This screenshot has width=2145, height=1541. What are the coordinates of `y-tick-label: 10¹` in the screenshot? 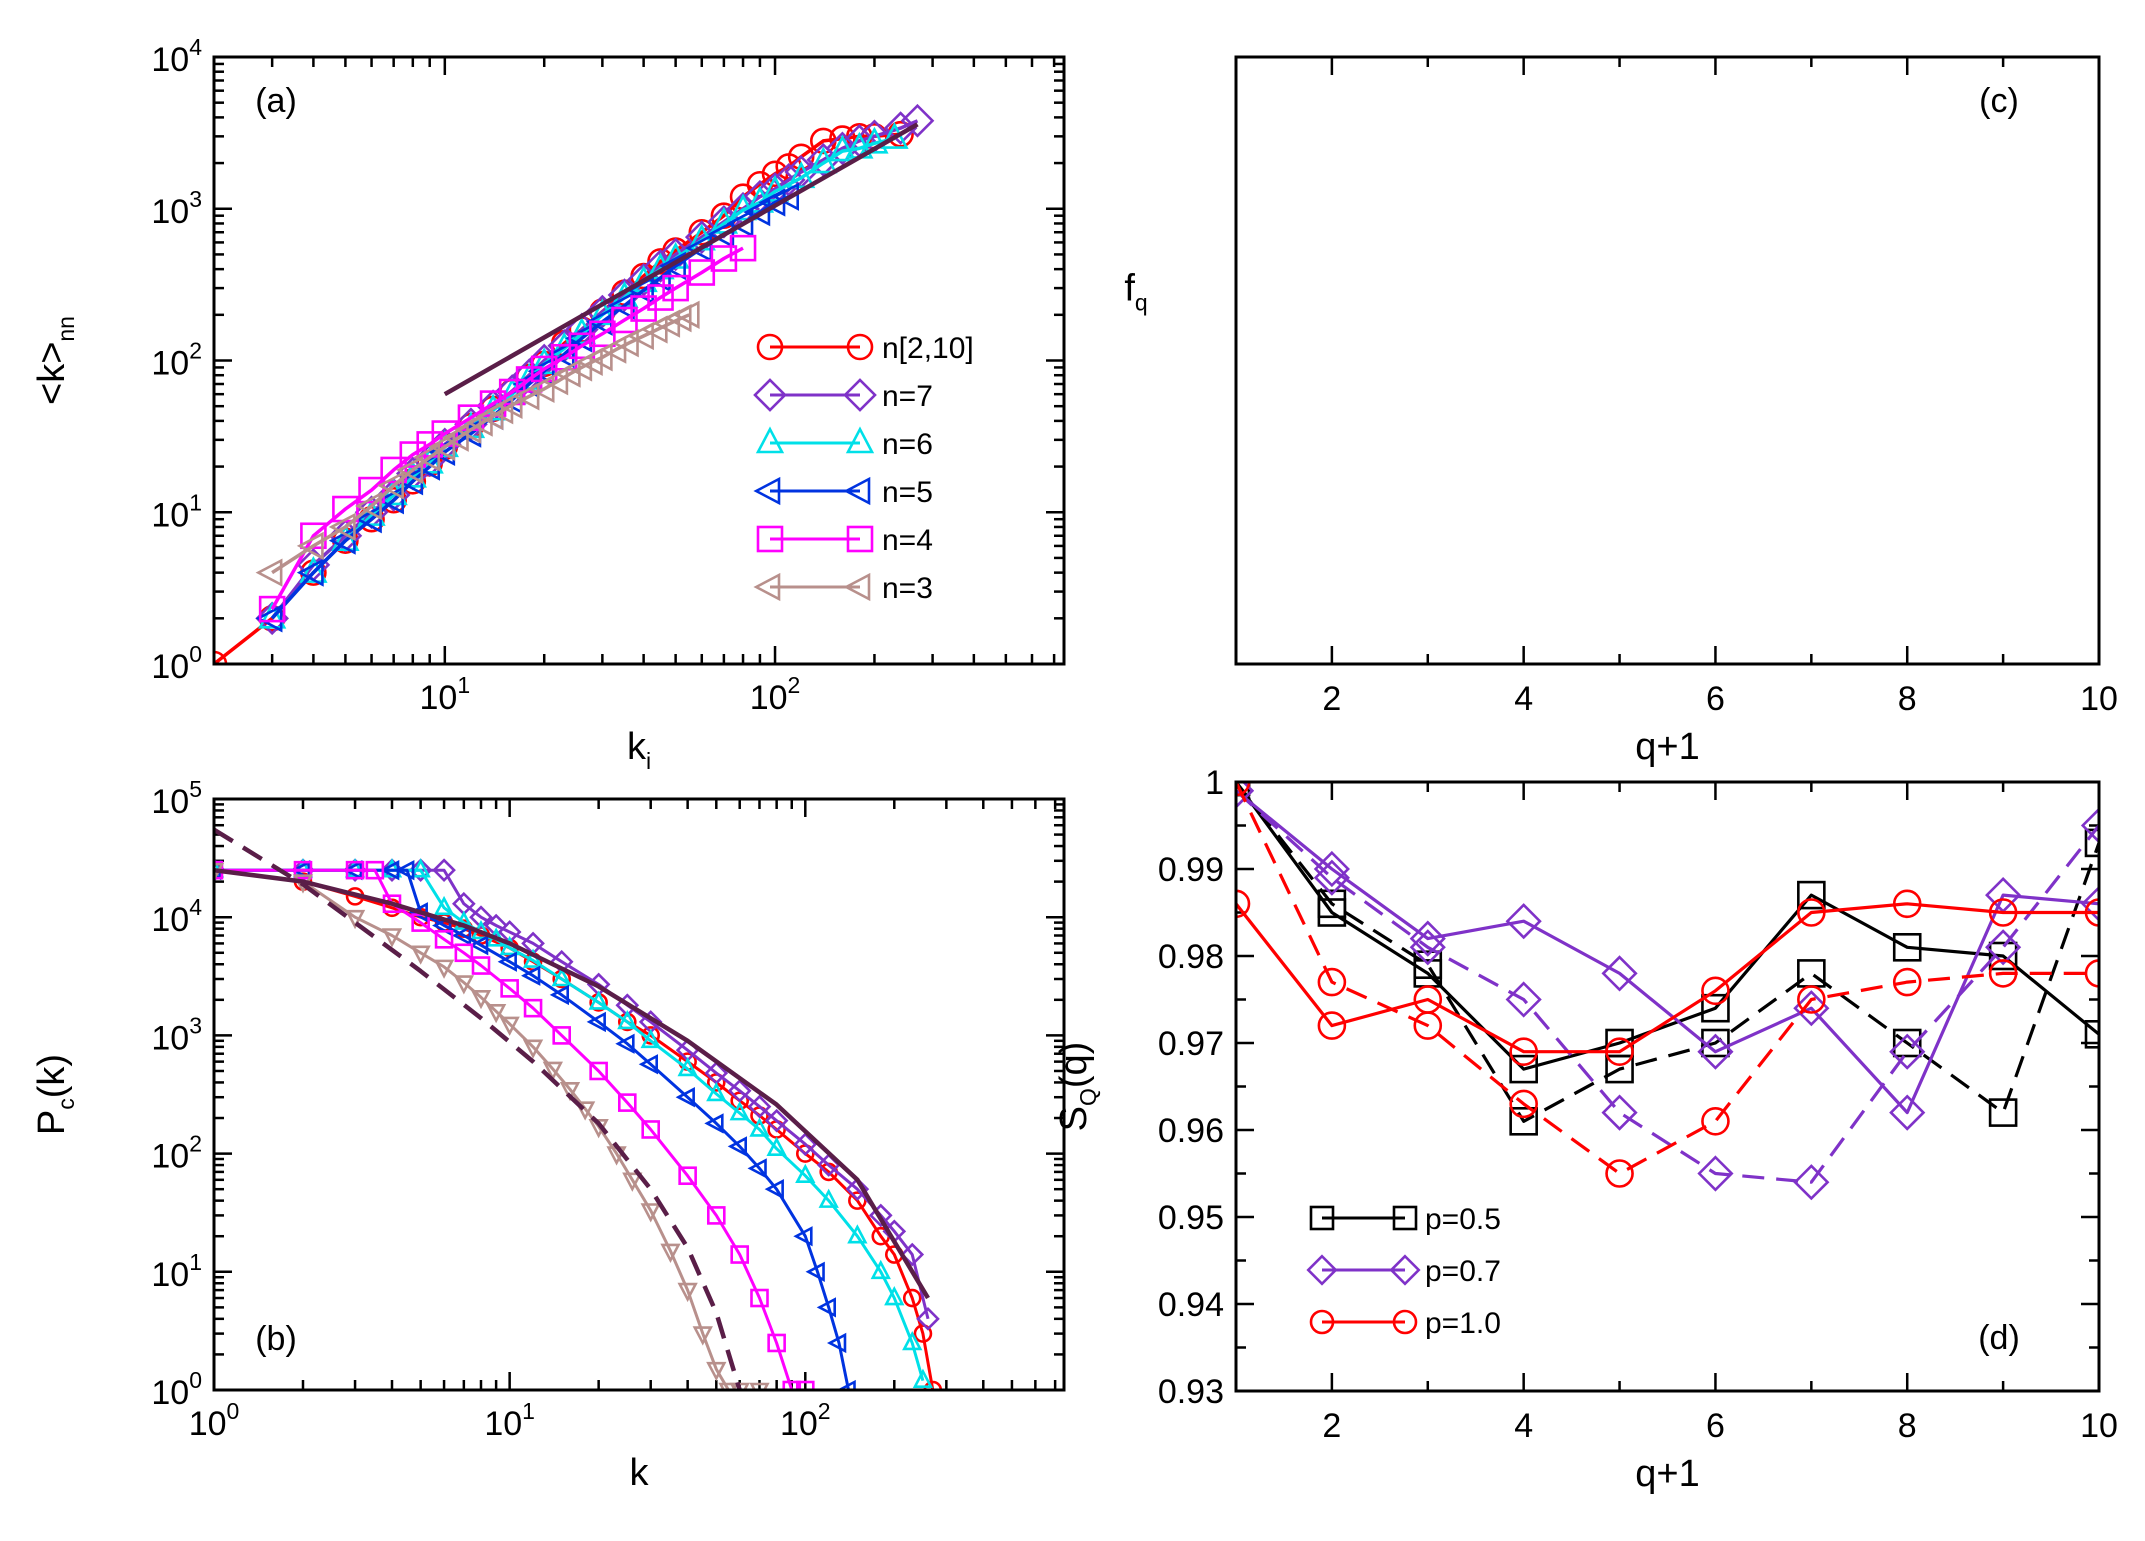 It's located at (176, 1271).